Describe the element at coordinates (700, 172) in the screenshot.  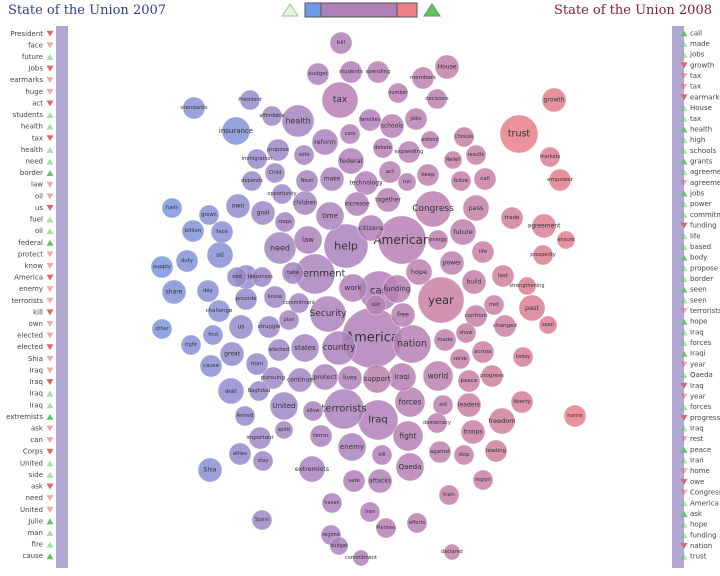
I see `rail-item-agreement: agreement` at that location.